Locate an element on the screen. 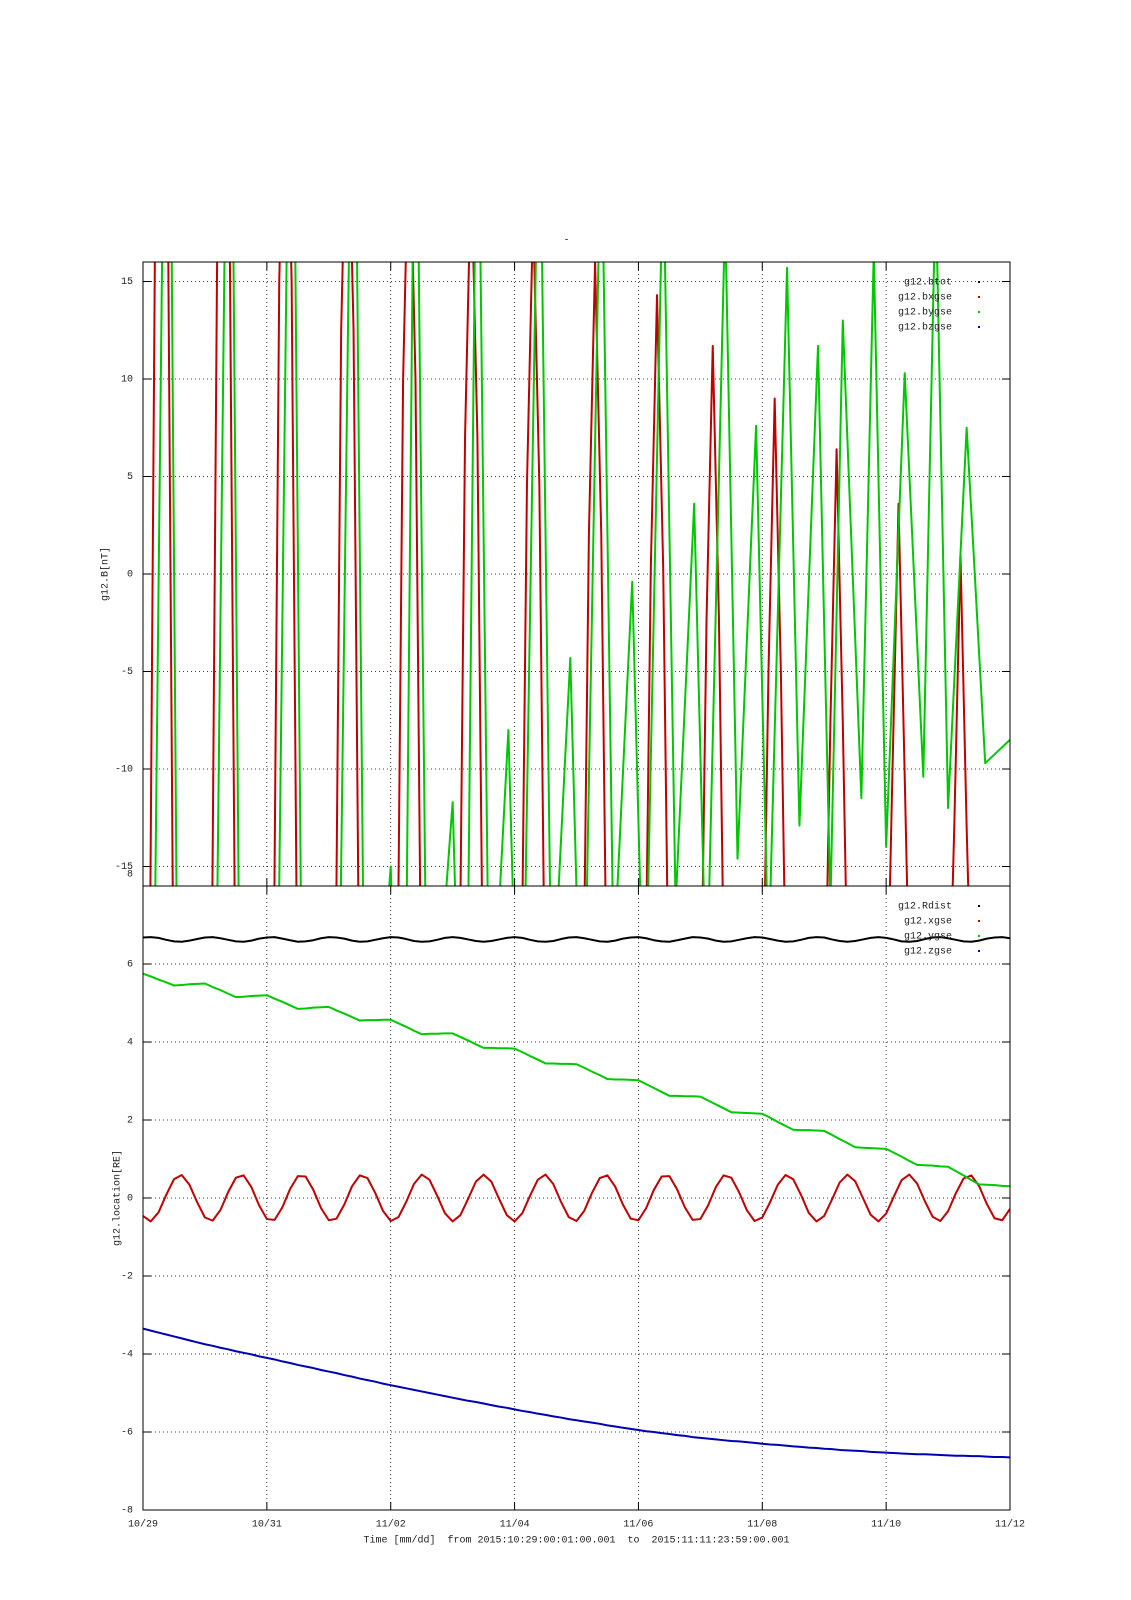  y-tick-label: 2 is located at coordinates (130, 1121).